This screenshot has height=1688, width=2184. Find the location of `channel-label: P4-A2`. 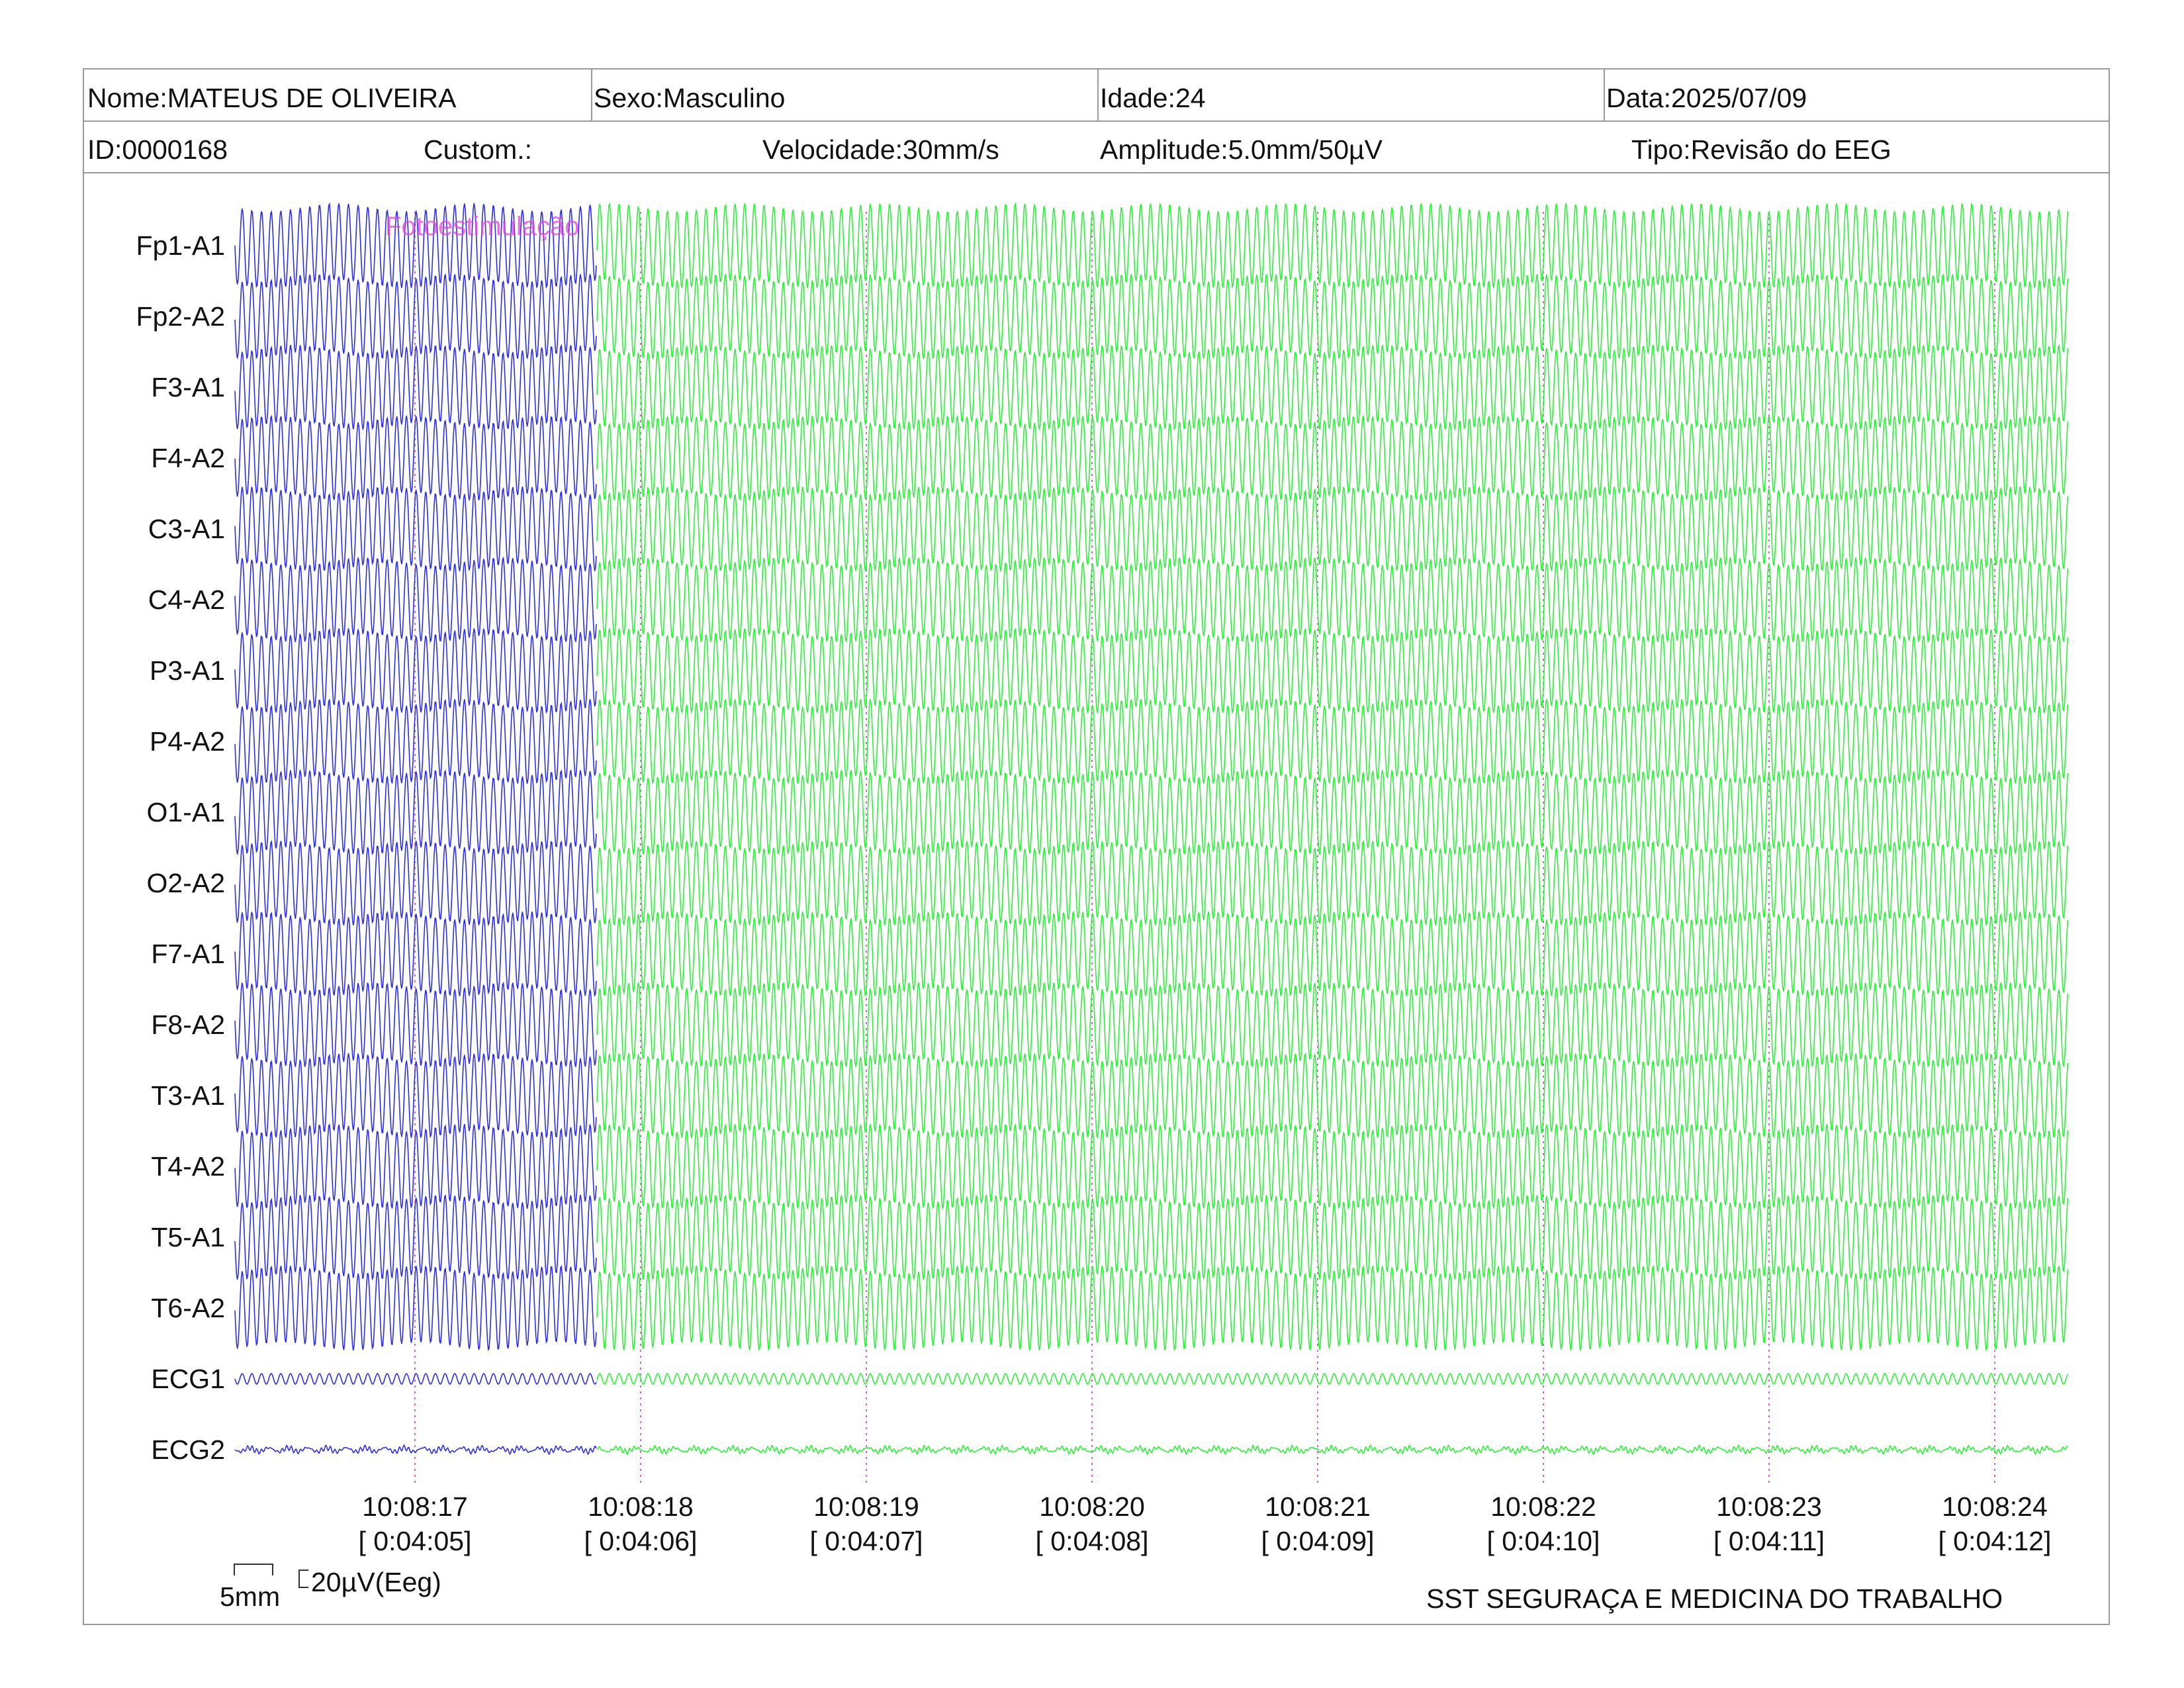

channel-label: P4-A2 is located at coordinates (187, 741).